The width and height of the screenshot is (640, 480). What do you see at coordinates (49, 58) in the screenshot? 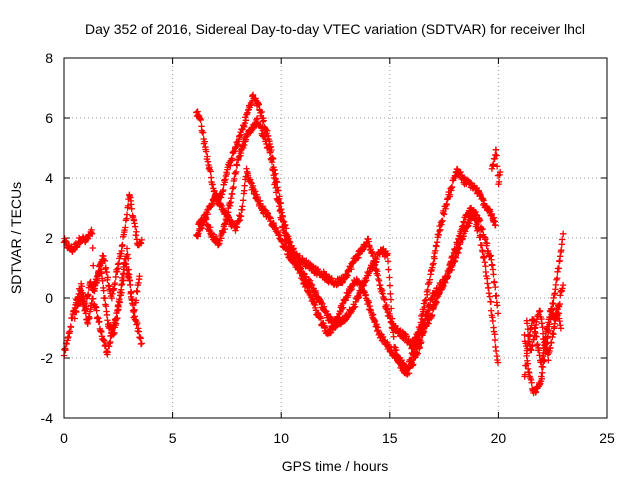
I see `y-tick-label: 8` at bounding box center [49, 58].